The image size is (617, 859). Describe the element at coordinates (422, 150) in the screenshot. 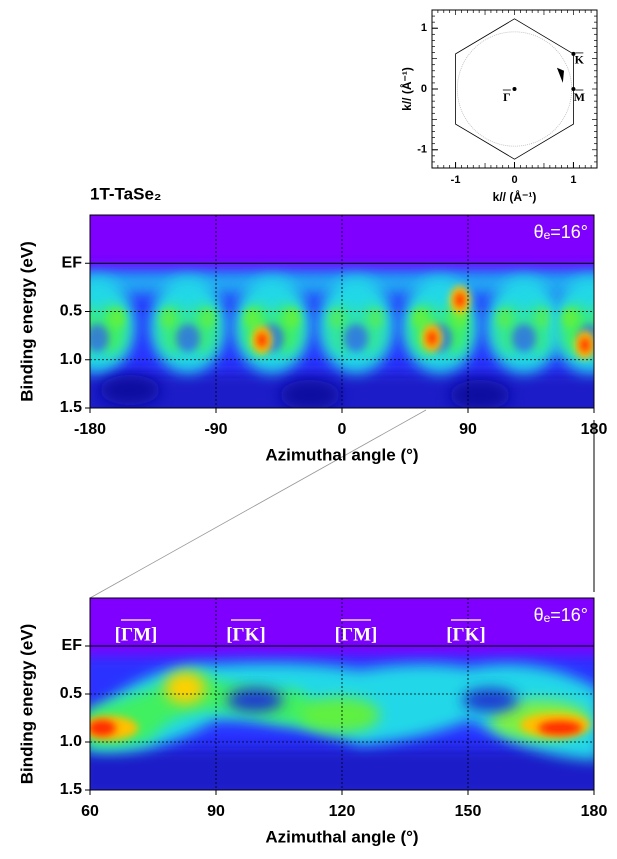

I see `y-tick-label: -1` at that location.